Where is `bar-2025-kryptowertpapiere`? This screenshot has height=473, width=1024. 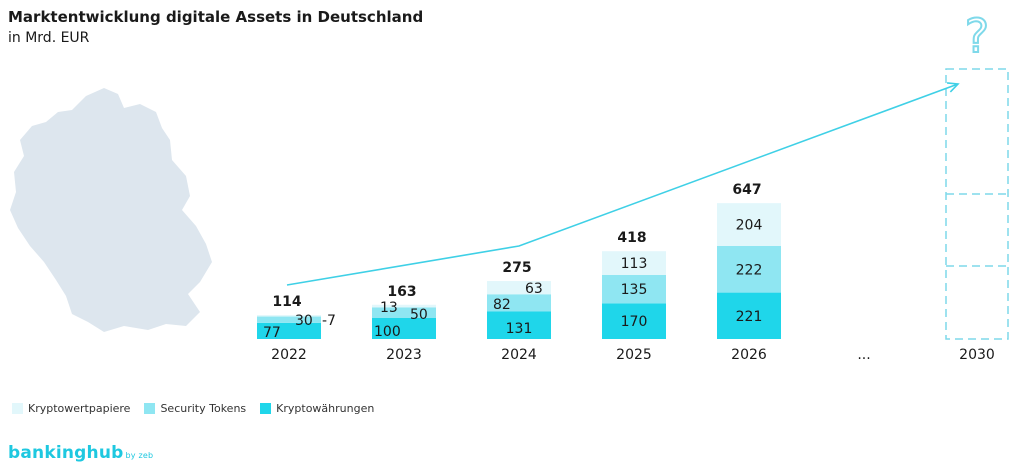
bar-2025-kryptowertpapiere is located at coordinates (634, 263).